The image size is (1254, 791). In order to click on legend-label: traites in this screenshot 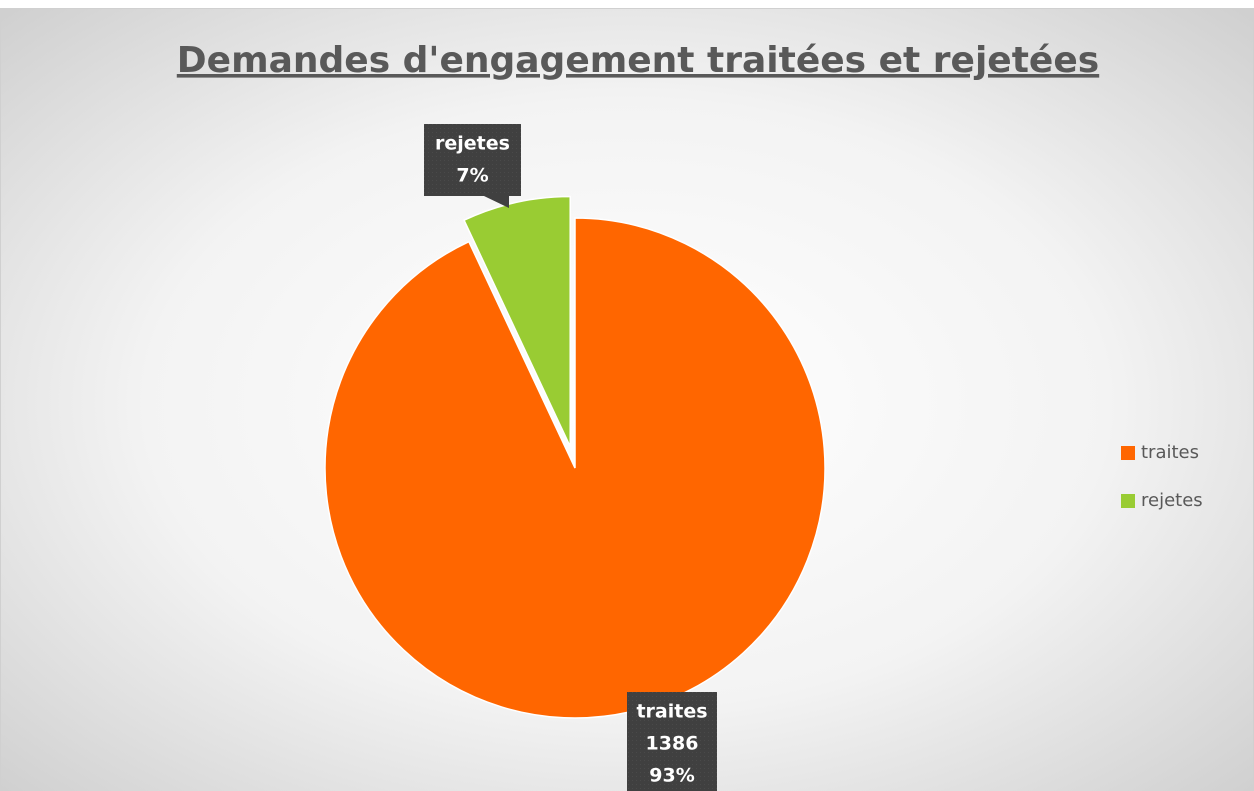, I will do `click(1170, 452)`.